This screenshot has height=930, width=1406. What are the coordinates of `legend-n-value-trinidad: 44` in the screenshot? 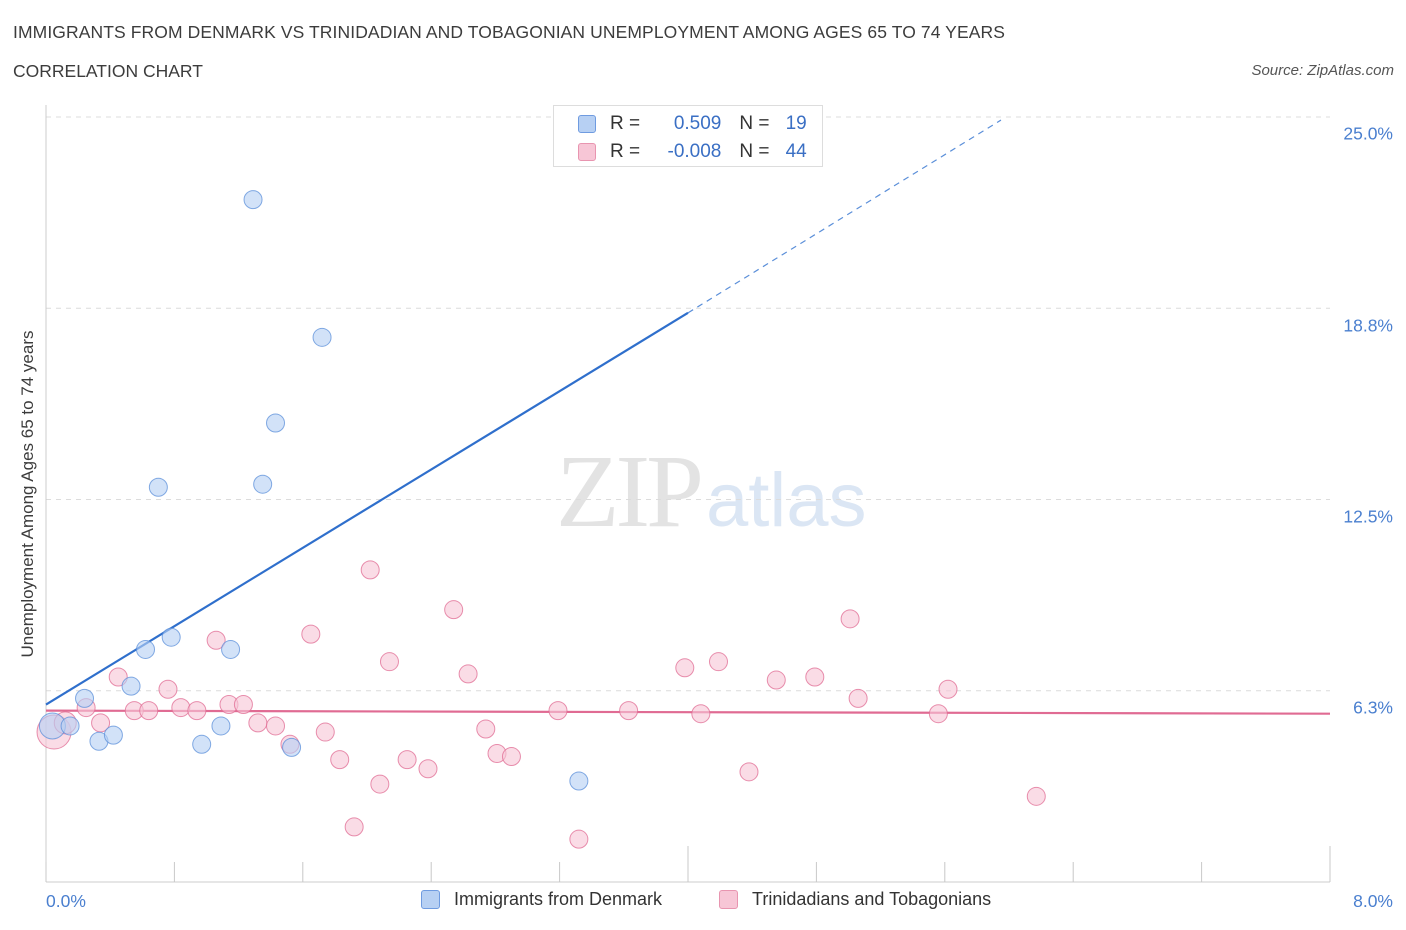 It's located at (796, 151).